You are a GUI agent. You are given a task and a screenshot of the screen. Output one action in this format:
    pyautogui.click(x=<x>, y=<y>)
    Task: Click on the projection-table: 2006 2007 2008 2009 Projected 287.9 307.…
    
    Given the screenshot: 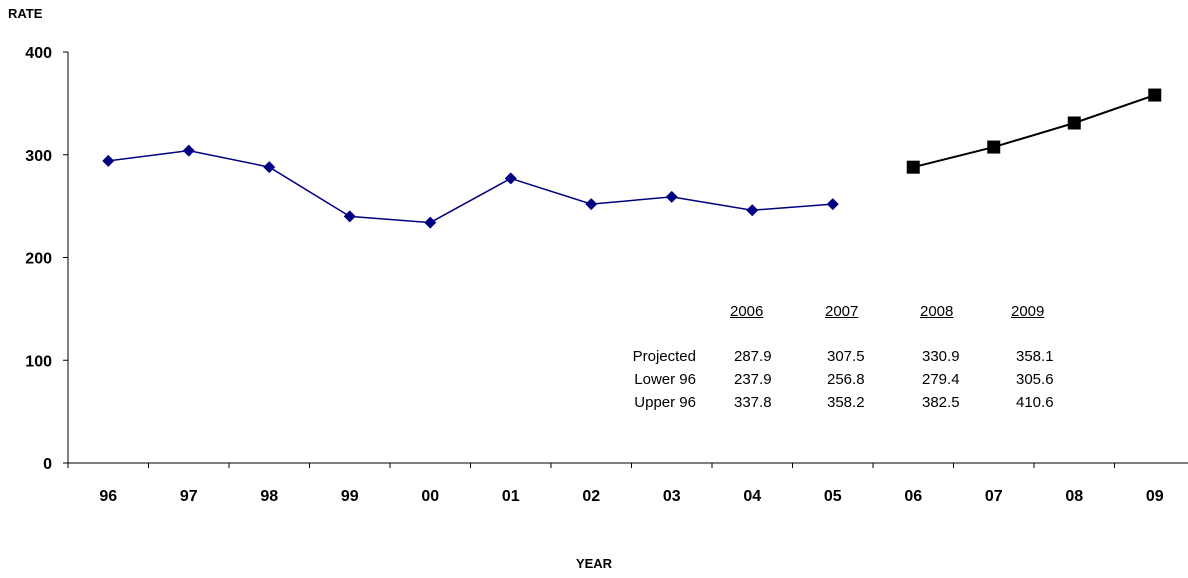 What is the action you would take?
    pyautogui.click(x=850, y=358)
    